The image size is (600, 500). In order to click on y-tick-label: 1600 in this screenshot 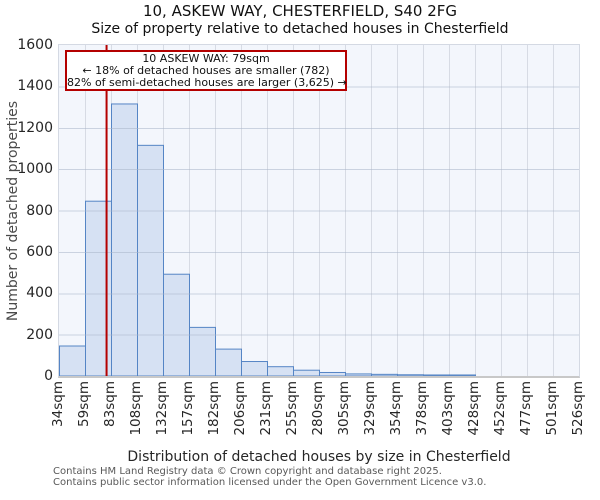, I will do `click(35, 45)`.